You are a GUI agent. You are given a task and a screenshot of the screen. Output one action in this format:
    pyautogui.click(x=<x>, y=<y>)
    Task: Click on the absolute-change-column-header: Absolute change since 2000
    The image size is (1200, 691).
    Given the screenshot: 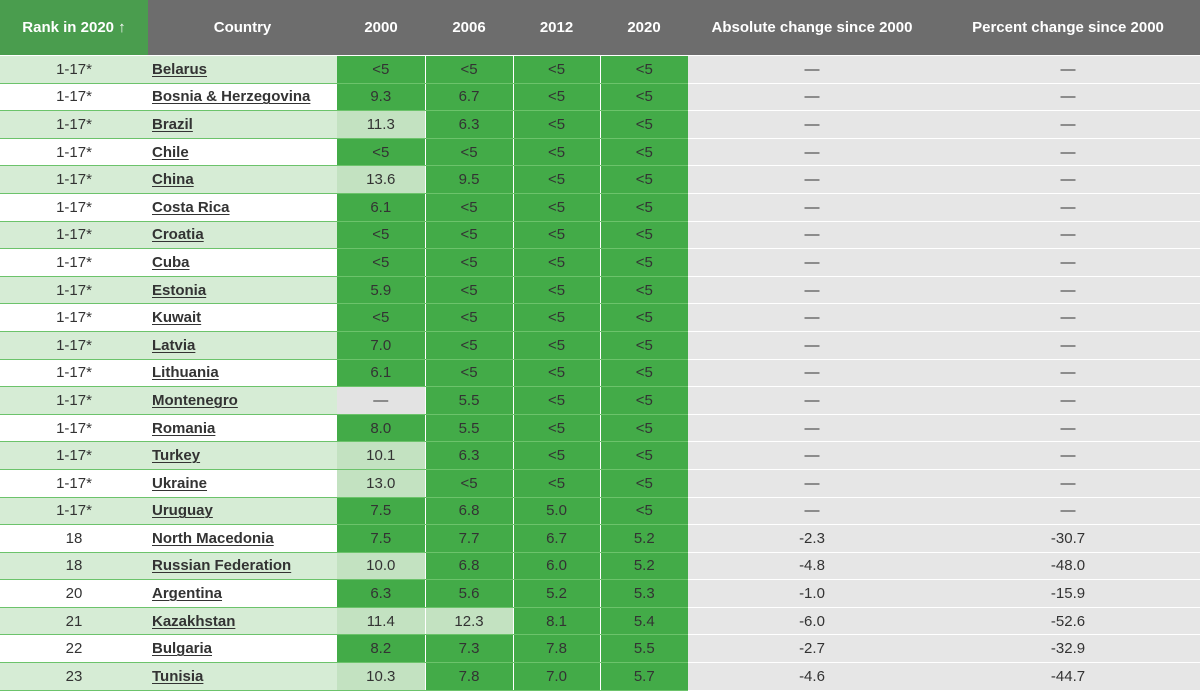 What is the action you would take?
    pyautogui.click(x=812, y=28)
    